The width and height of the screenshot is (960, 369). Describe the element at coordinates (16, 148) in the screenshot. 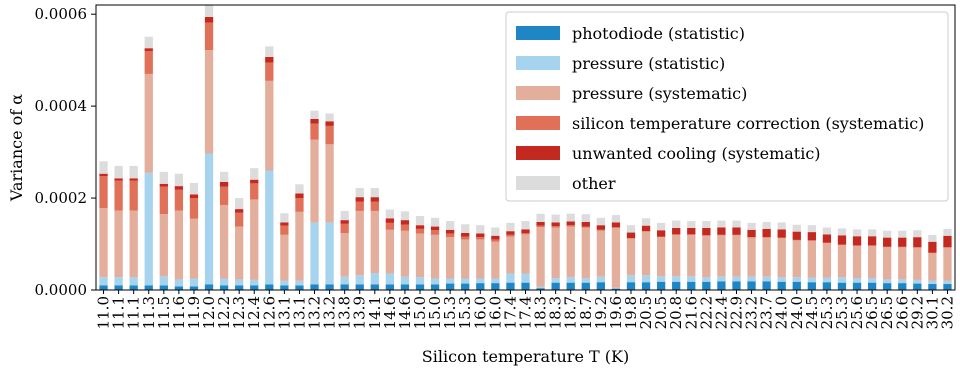

I see `y-axis-title: Variance of α` at that location.